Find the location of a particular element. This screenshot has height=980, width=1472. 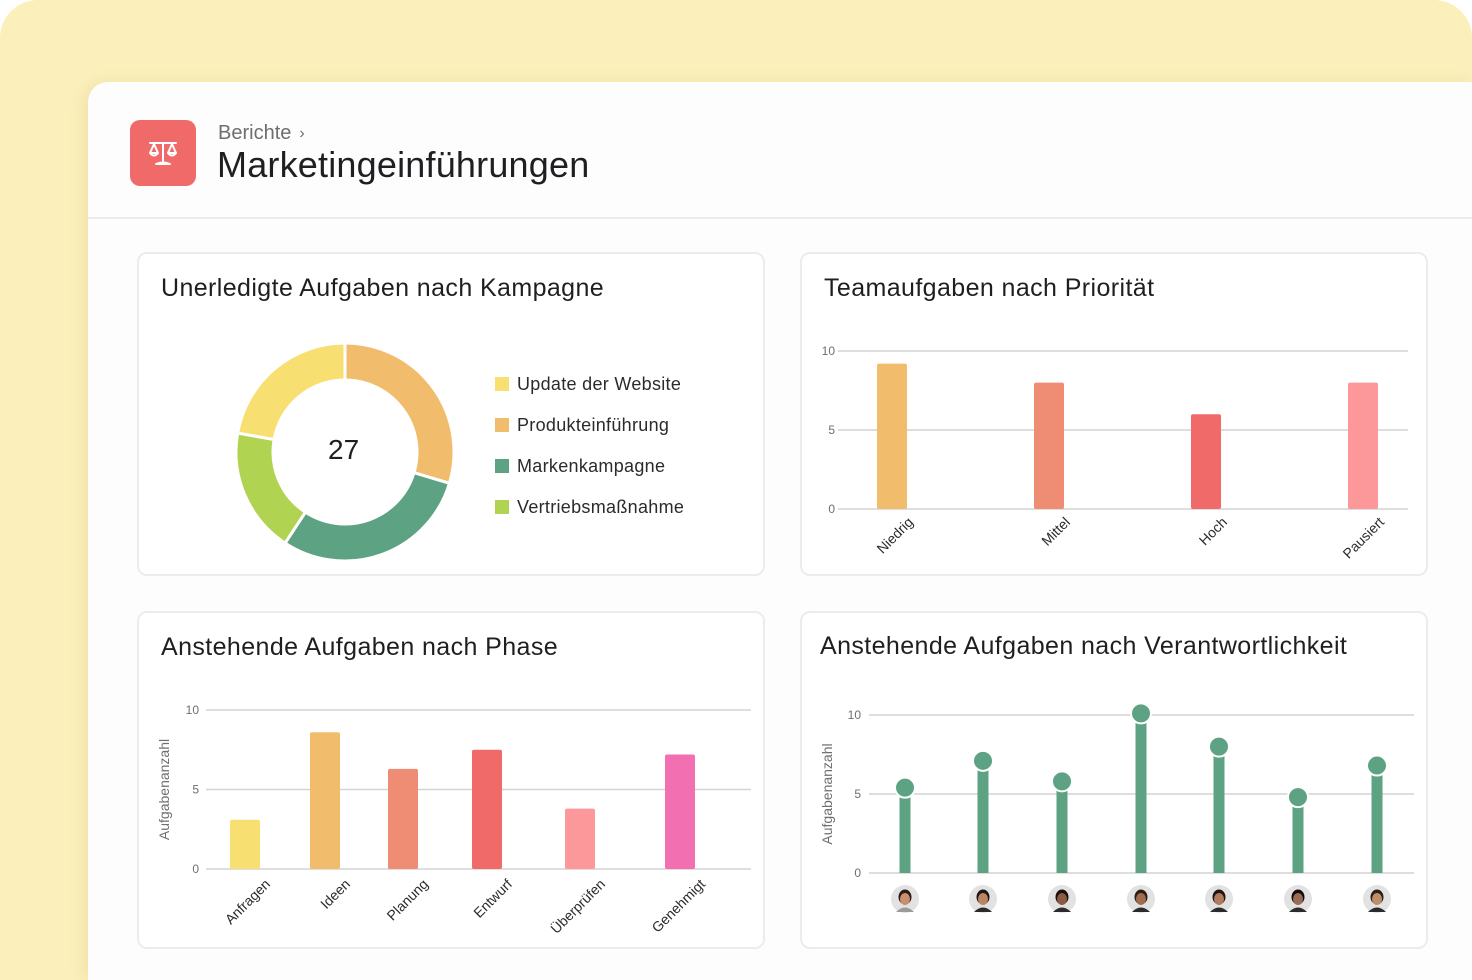

bar-pausiert is located at coordinates (1363, 445).